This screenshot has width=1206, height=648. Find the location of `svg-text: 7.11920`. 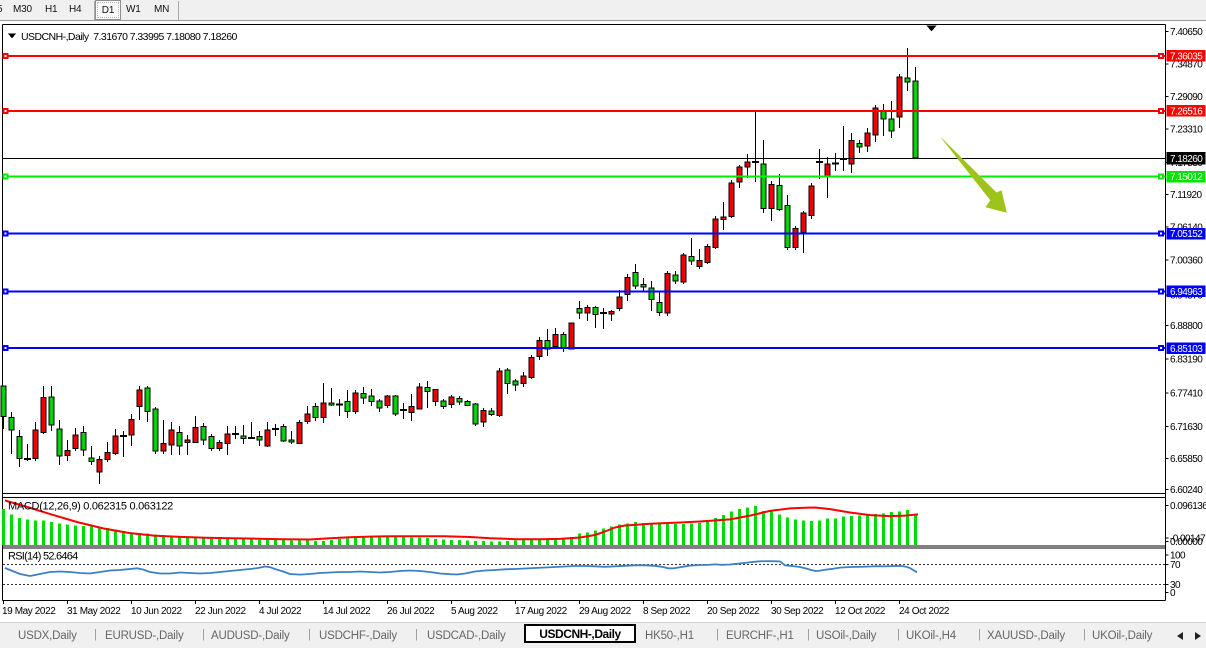

svg-text: 7.11920 is located at coordinates (1186, 195).